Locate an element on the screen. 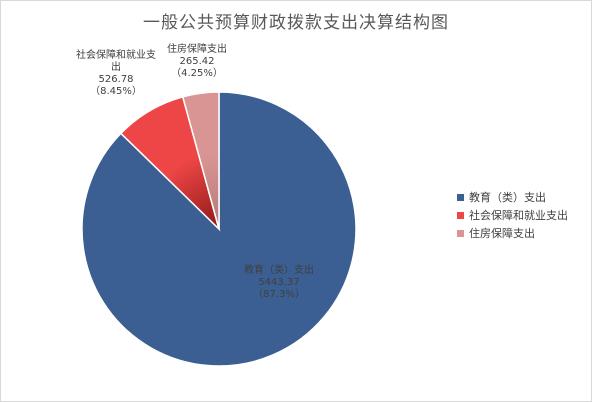  pie-slice is located at coordinates (200, 160).